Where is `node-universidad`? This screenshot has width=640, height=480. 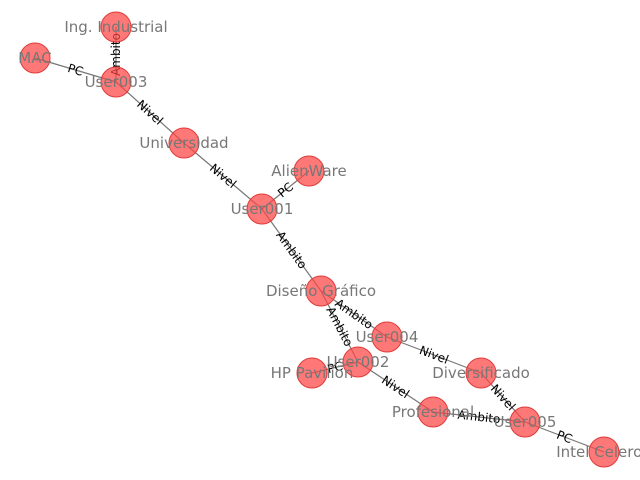
node-universidad is located at coordinates (184, 143).